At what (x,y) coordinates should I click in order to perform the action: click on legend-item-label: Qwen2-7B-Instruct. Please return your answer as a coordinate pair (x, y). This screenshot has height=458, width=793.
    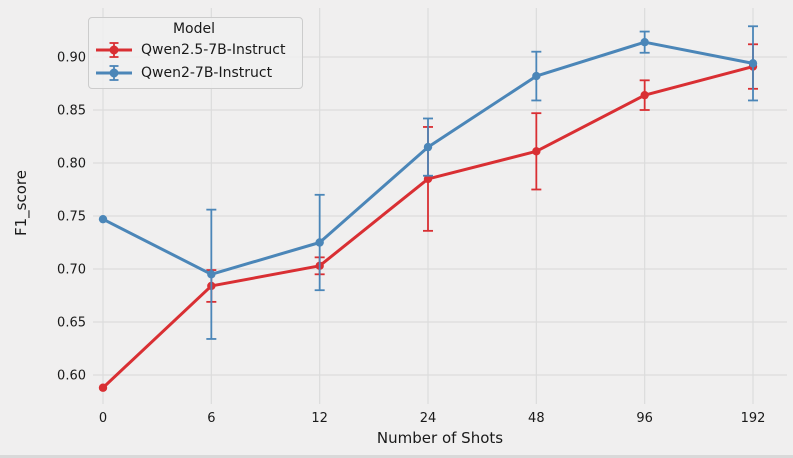
    Looking at the image, I should click on (207, 72).